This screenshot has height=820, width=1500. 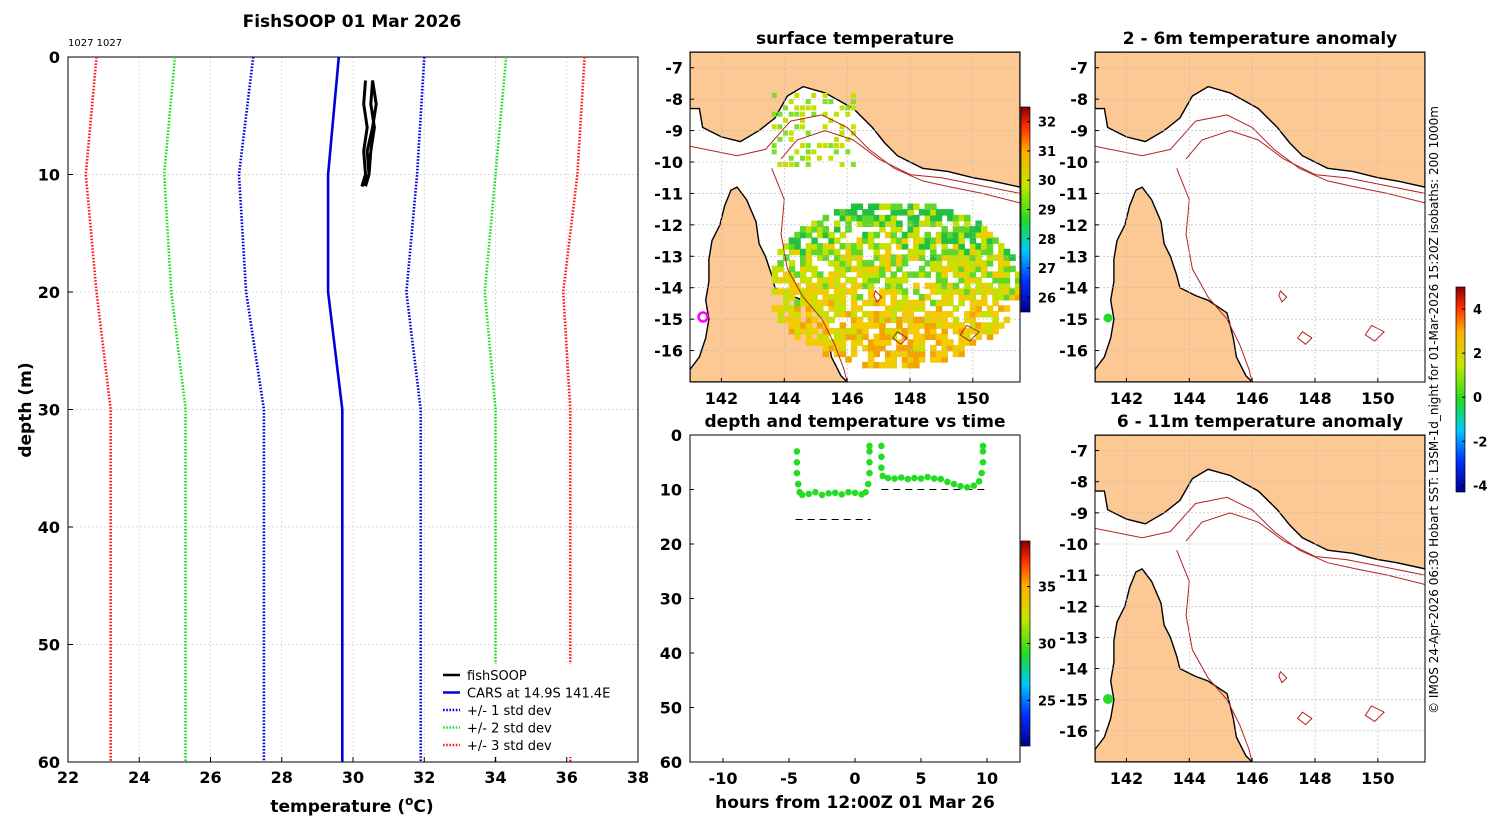 I want to click on colorbar-tick-label: 4, so click(x=1477, y=310).